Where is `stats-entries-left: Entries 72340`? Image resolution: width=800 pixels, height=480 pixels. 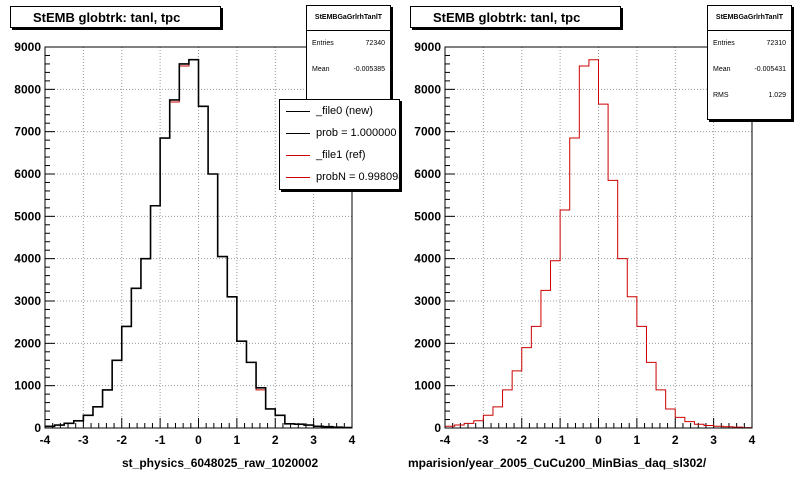 stats-entries-left: Entries 72340 is located at coordinates (348, 44).